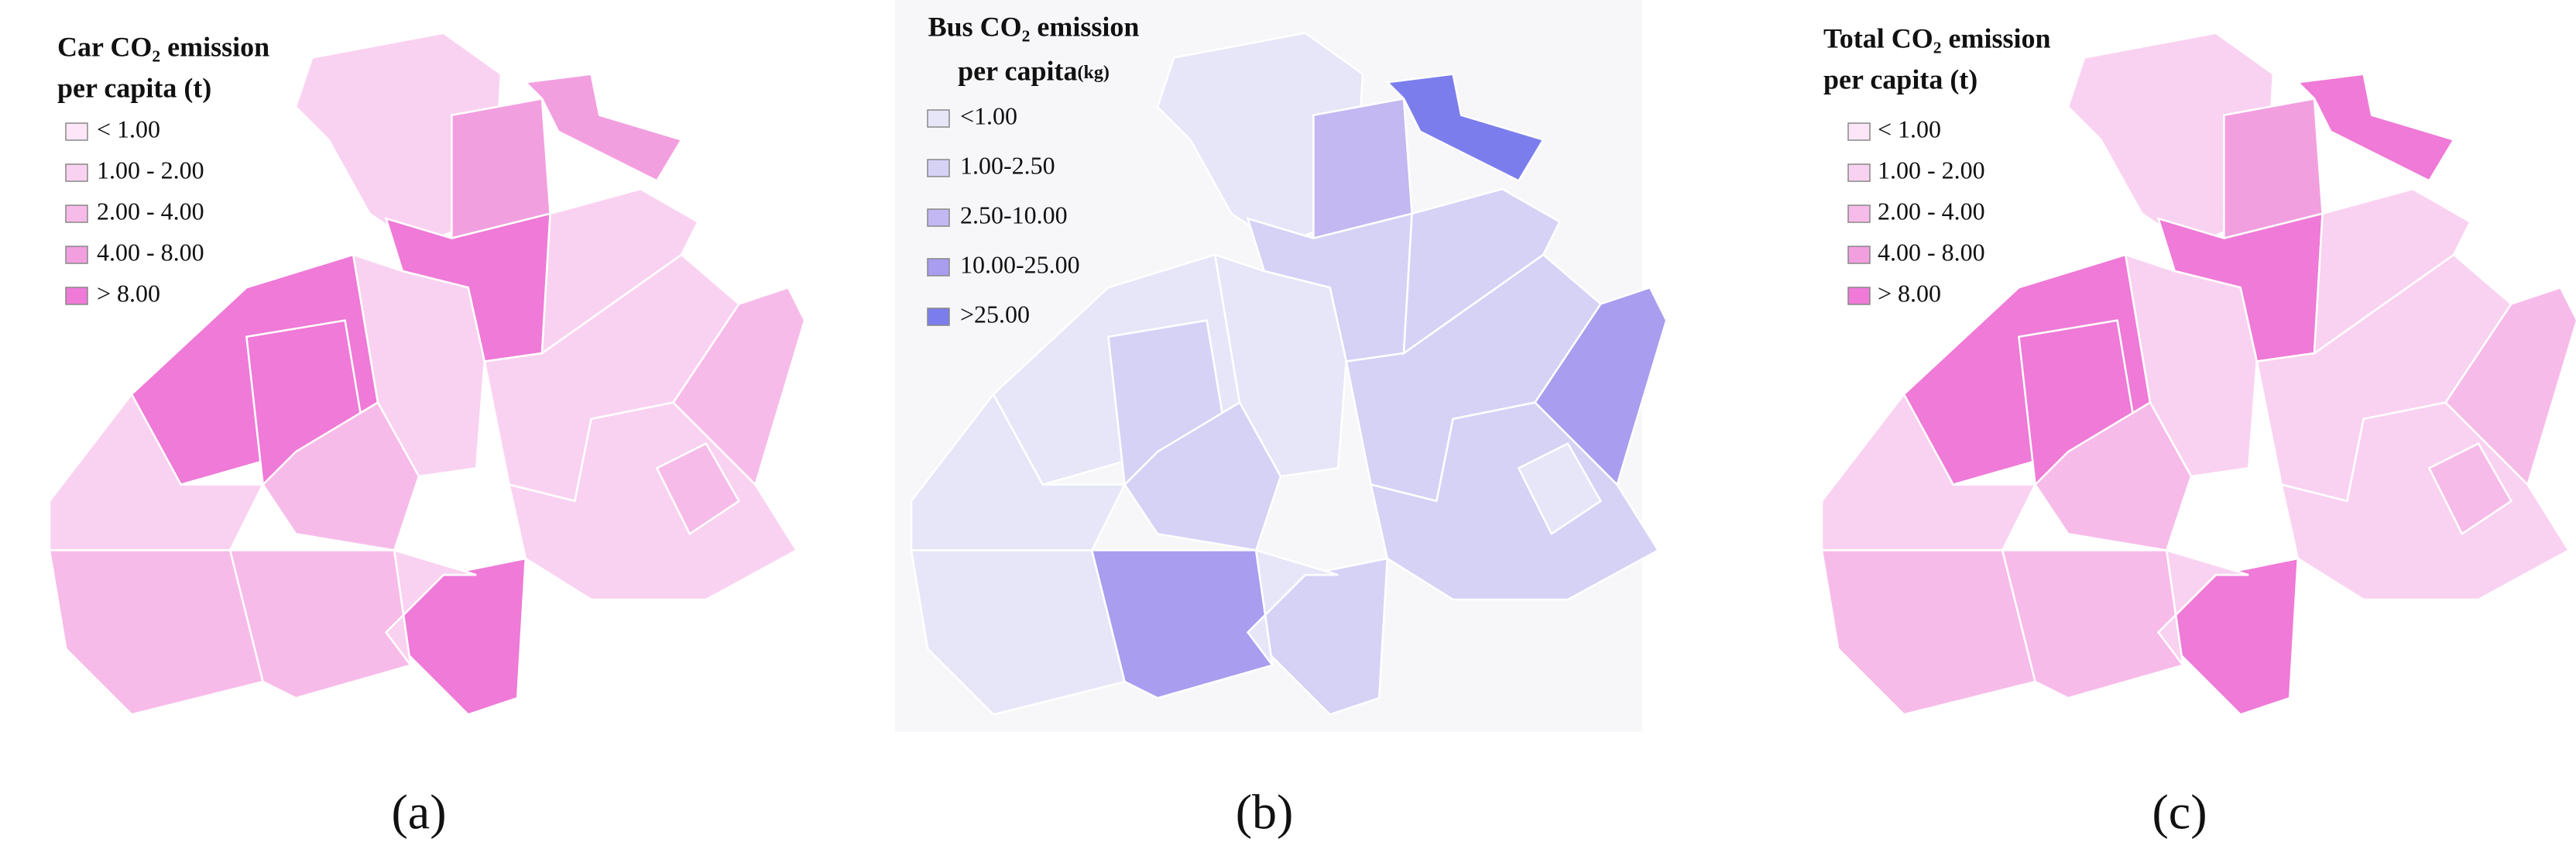 The image size is (2576, 866). I want to click on legend-unit: (kg), so click(1093, 73).